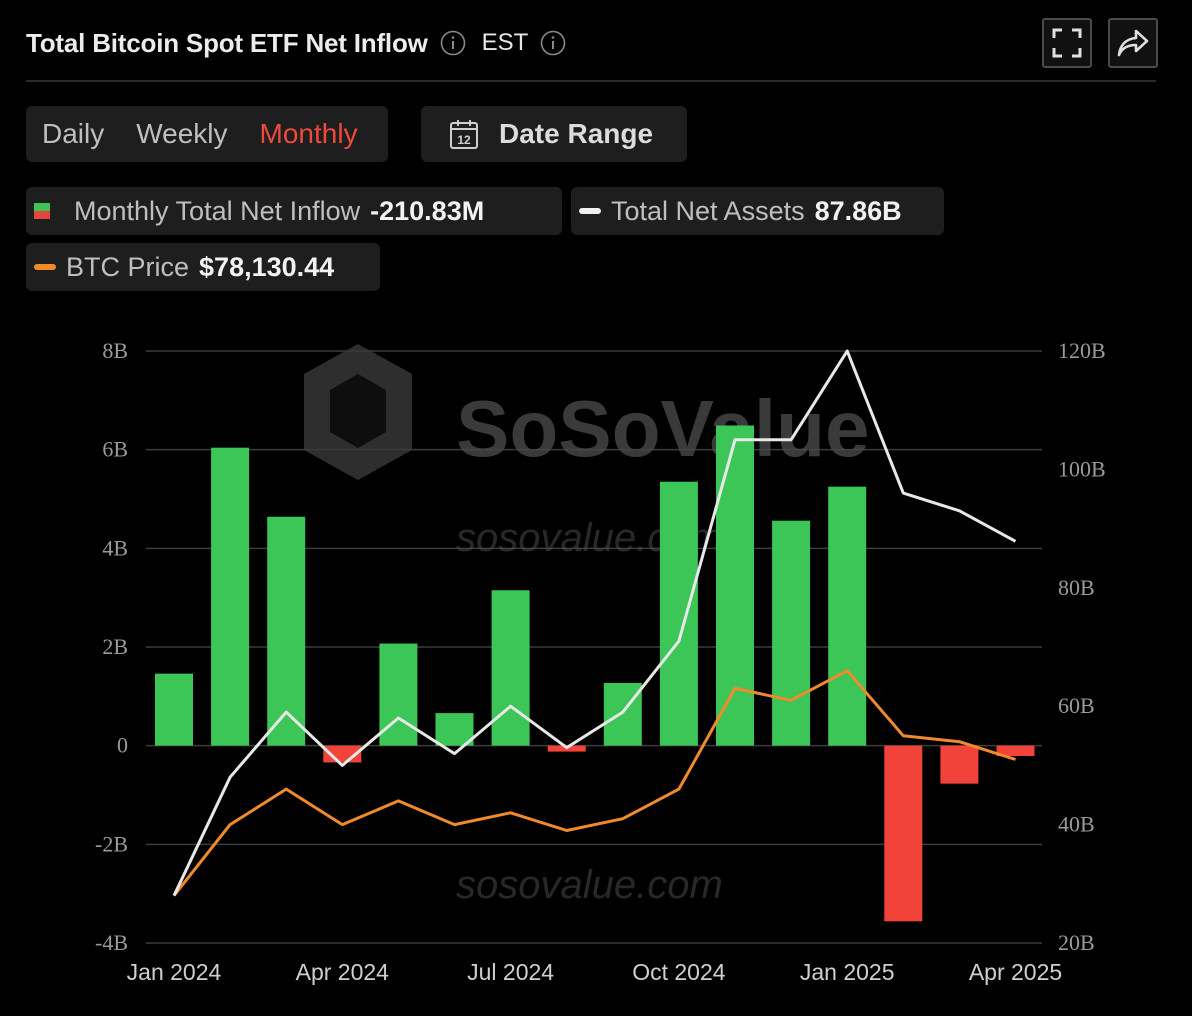 The height and width of the screenshot is (1016, 1192). Describe the element at coordinates (708, 210) in the screenshot. I see `legend-assets-label: Total Net Assets` at that location.